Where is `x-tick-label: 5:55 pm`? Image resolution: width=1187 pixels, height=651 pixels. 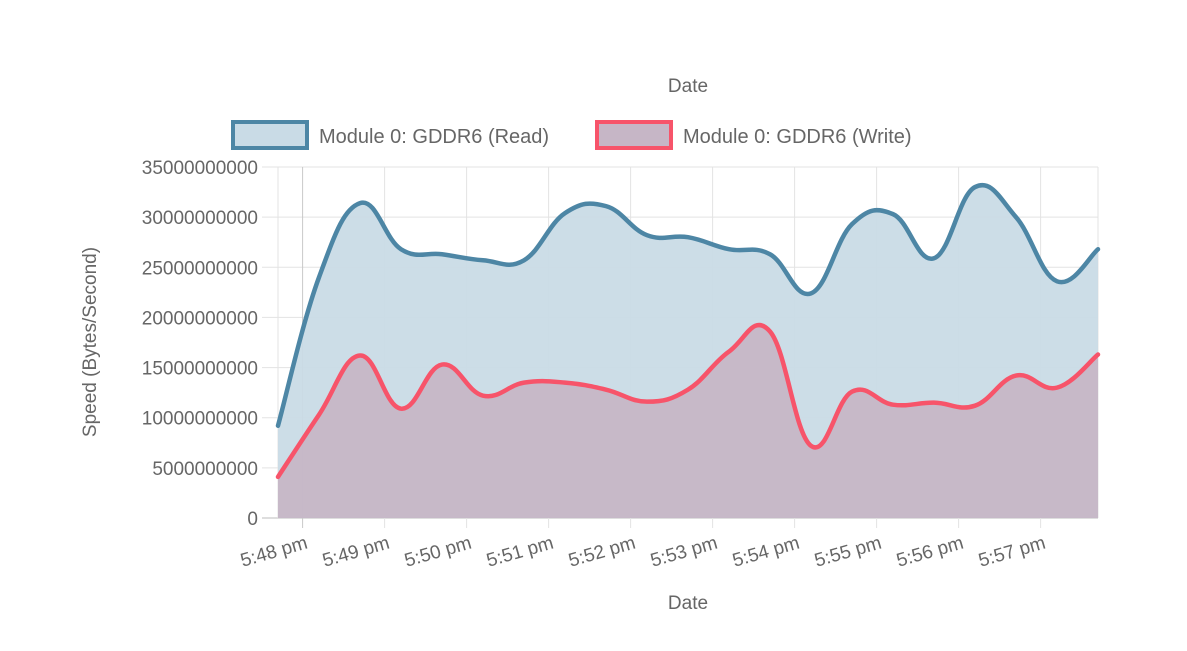 x-tick-label: 5:55 pm is located at coordinates (848, 552).